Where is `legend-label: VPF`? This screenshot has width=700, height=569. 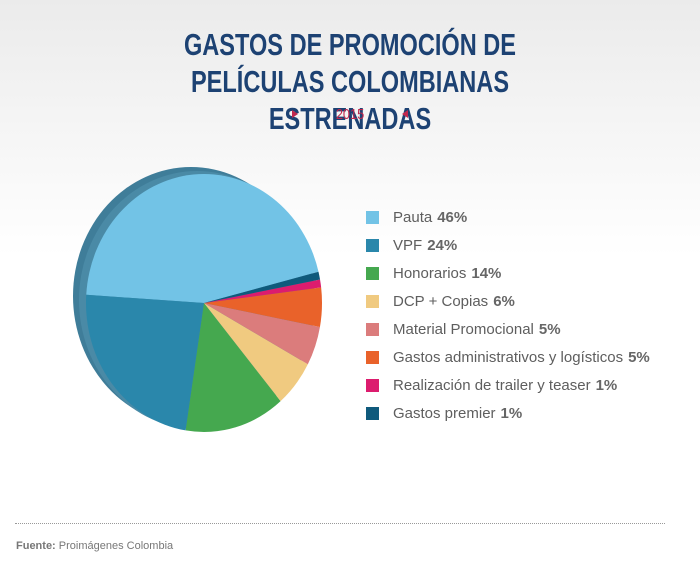
legend-label: VPF is located at coordinates (408, 245).